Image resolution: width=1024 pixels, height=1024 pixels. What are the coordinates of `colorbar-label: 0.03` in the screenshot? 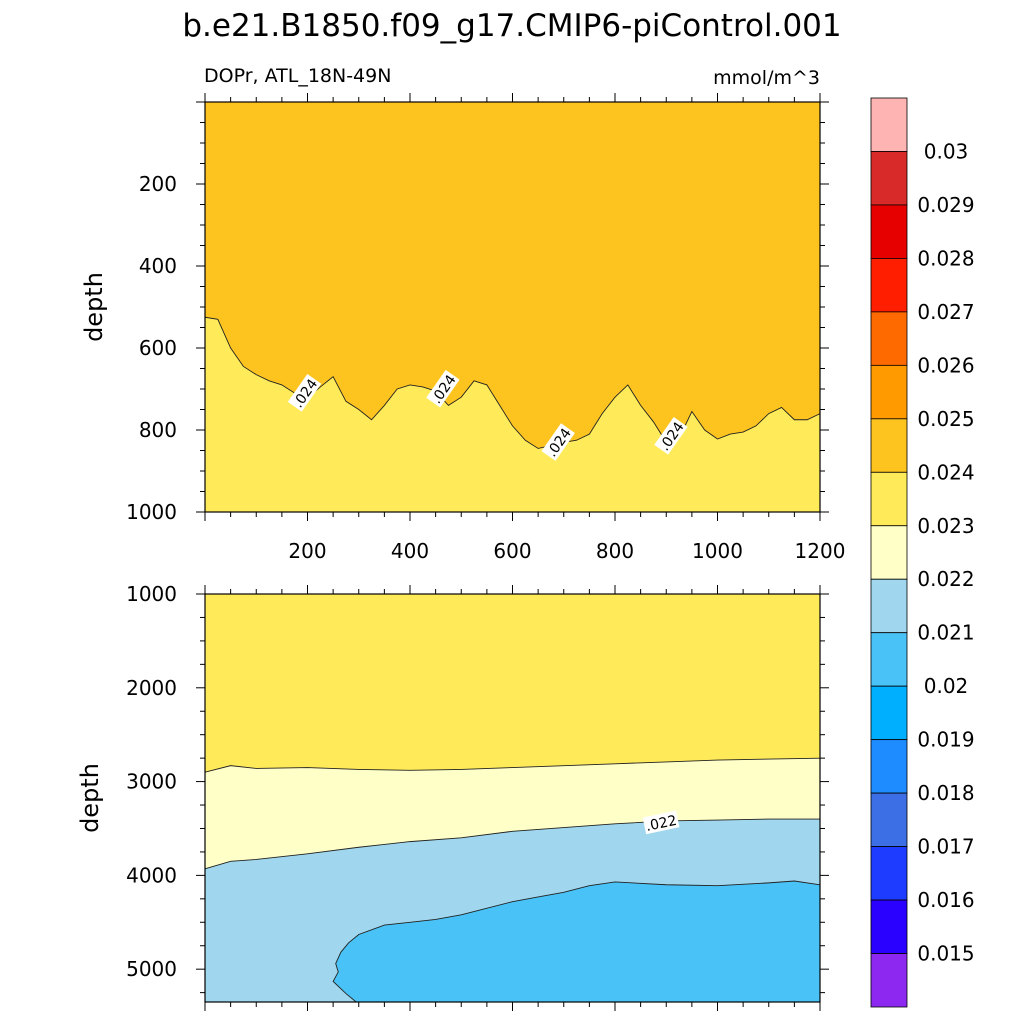 It's located at (946, 151).